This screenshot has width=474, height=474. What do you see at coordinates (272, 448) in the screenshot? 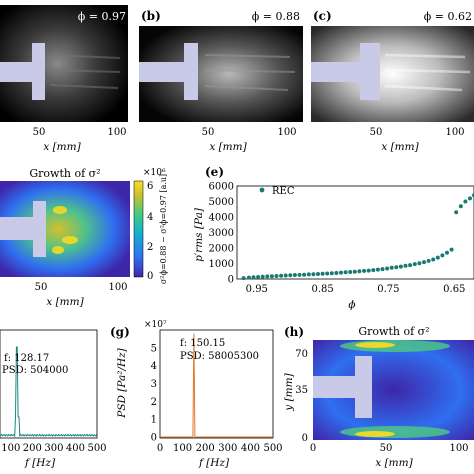
I see `panel-g-xtick: 500` at bounding box center [272, 448].